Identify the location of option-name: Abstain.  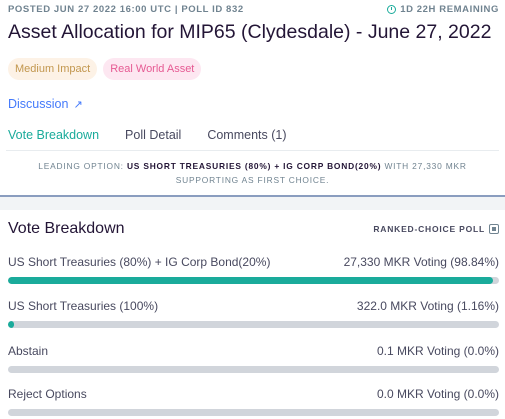
(28, 351).